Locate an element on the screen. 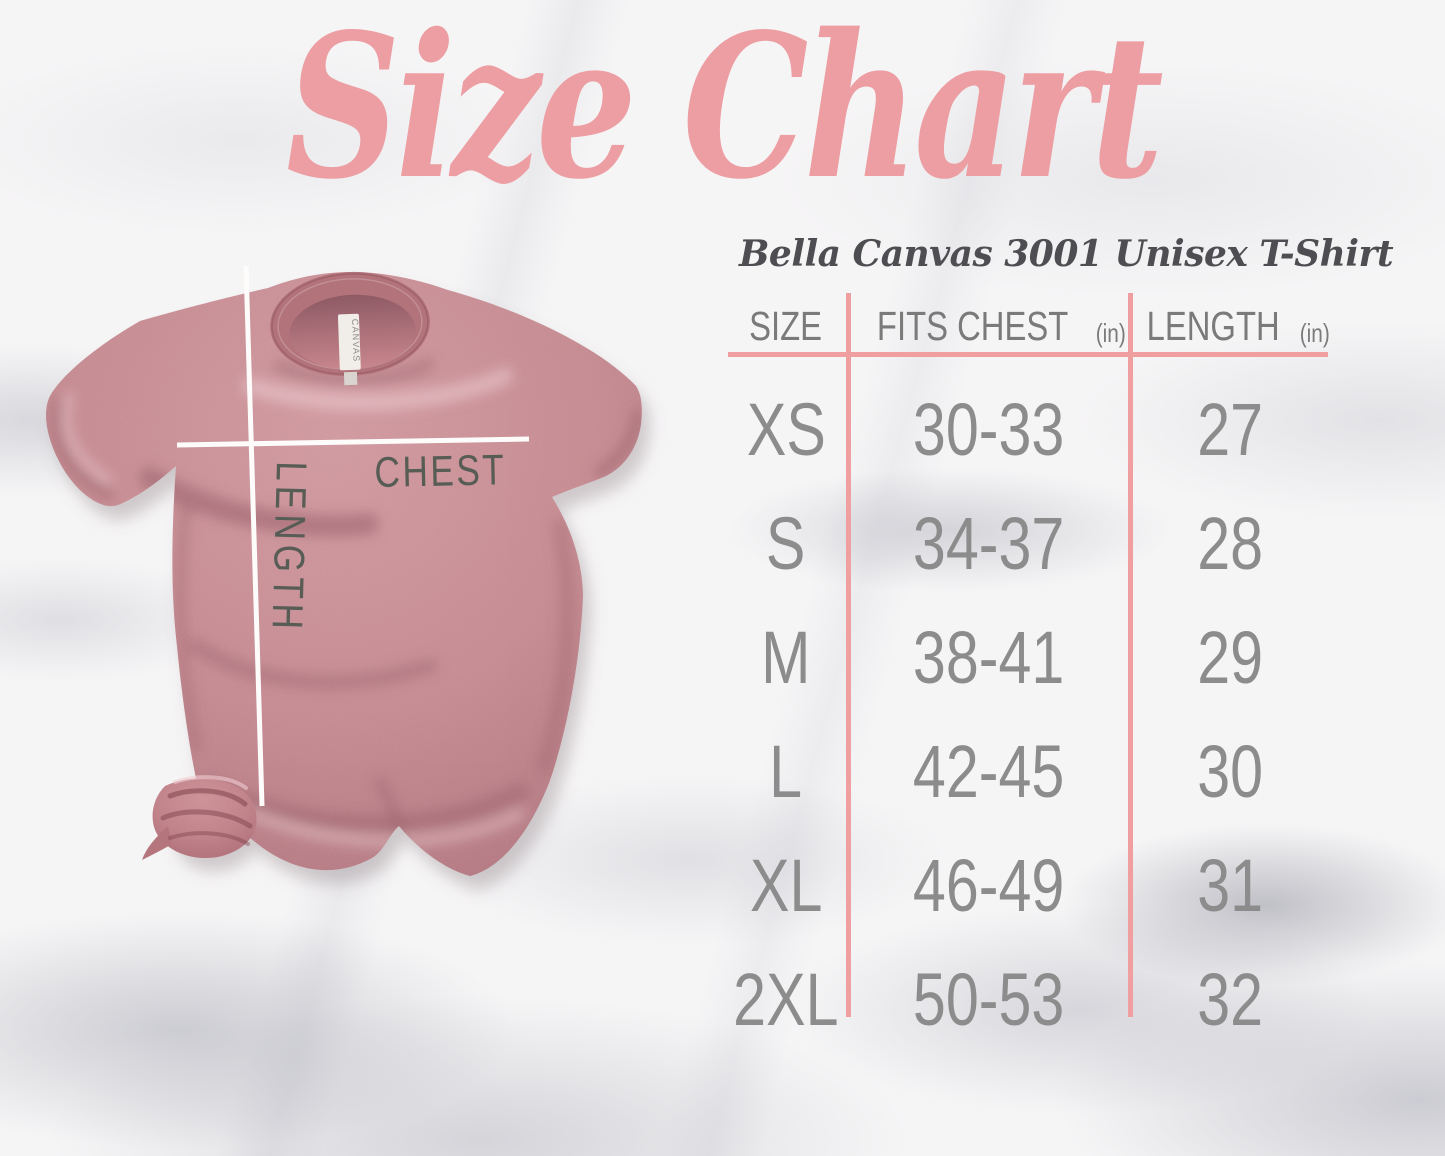 The image size is (1445, 1156). size-cell: XL is located at coordinates (786, 885).